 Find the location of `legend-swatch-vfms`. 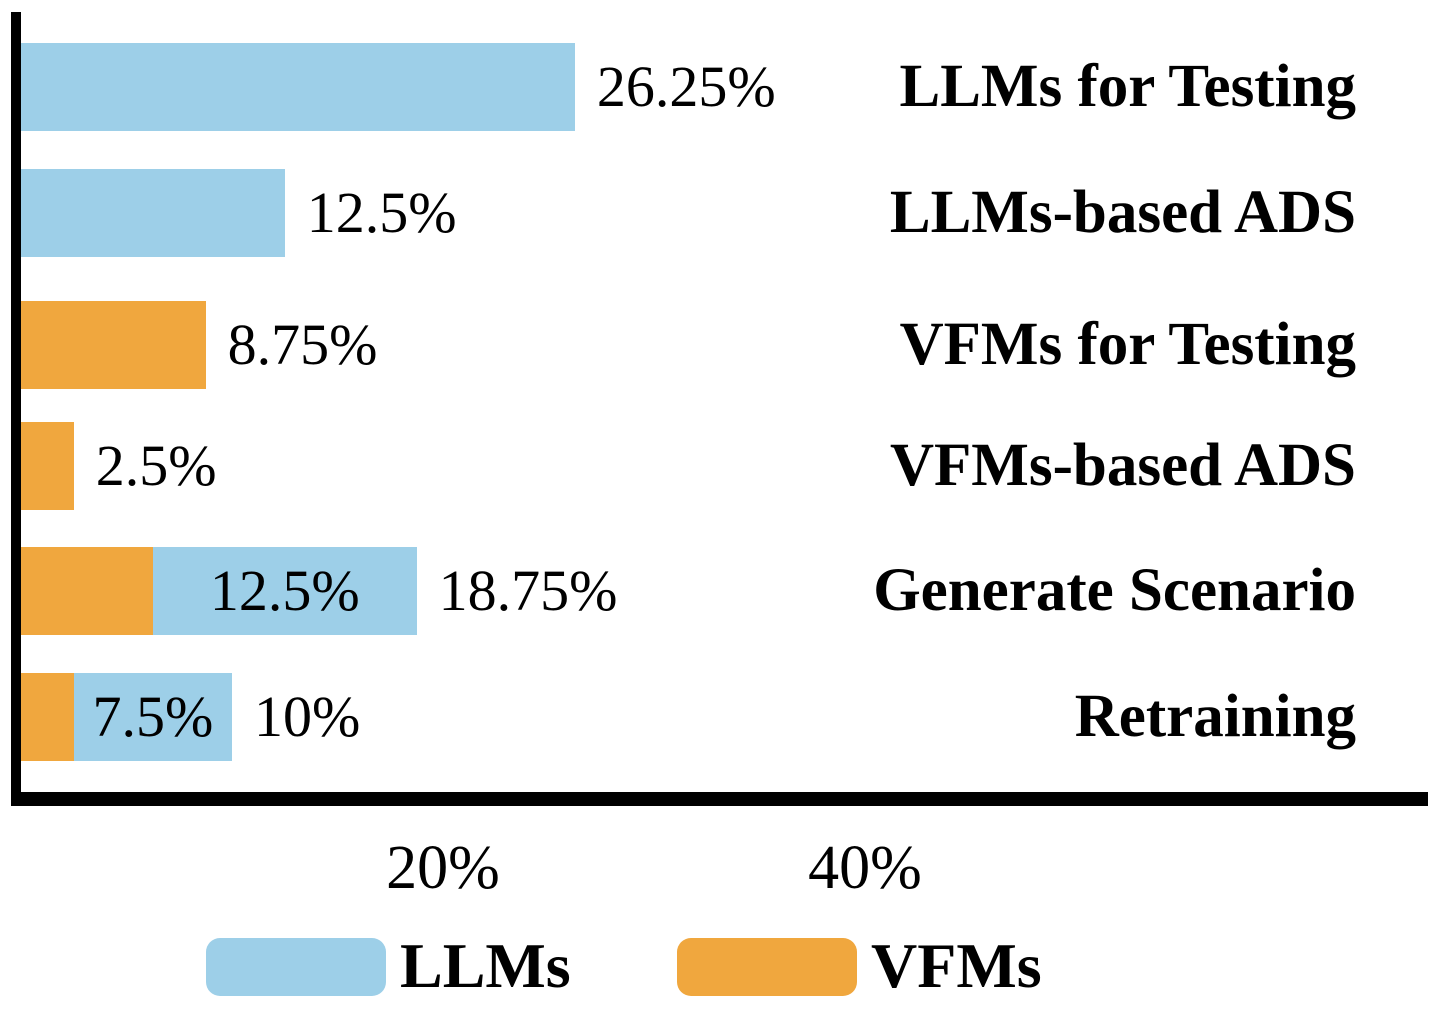

legend-swatch-vfms is located at coordinates (767, 967).